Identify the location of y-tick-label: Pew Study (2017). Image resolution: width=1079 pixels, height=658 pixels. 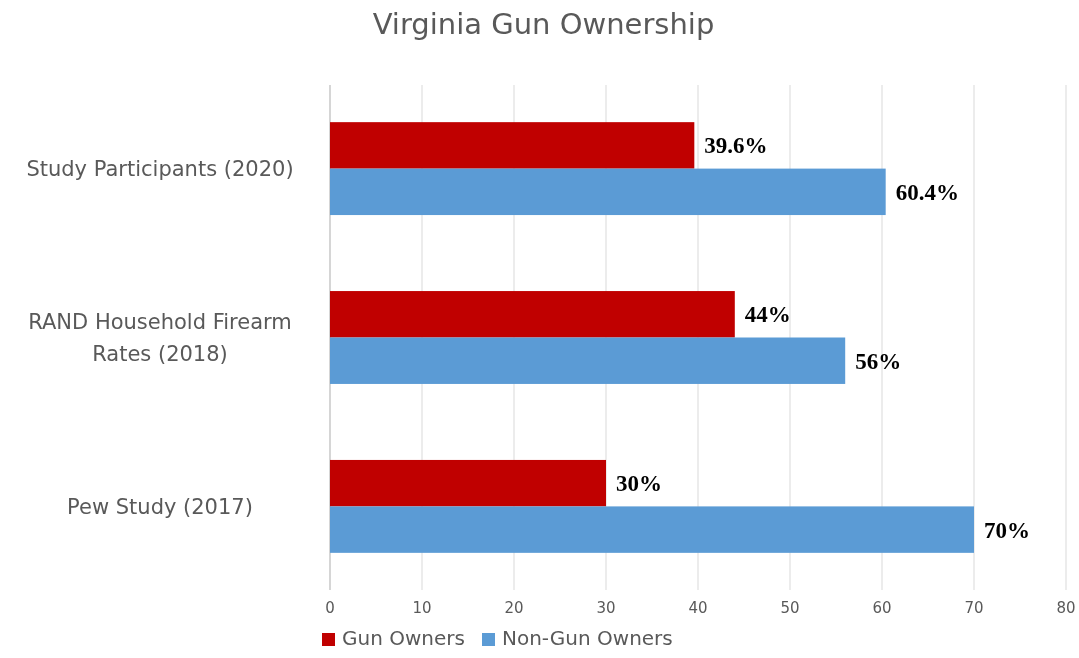
(160, 506).